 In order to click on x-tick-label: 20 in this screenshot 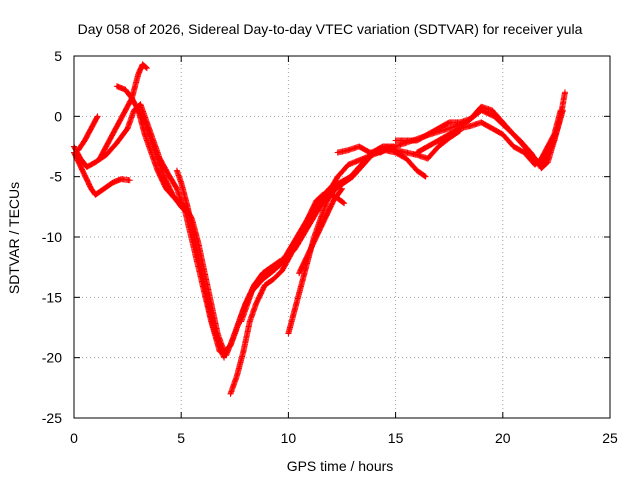, I will do `click(503, 438)`.